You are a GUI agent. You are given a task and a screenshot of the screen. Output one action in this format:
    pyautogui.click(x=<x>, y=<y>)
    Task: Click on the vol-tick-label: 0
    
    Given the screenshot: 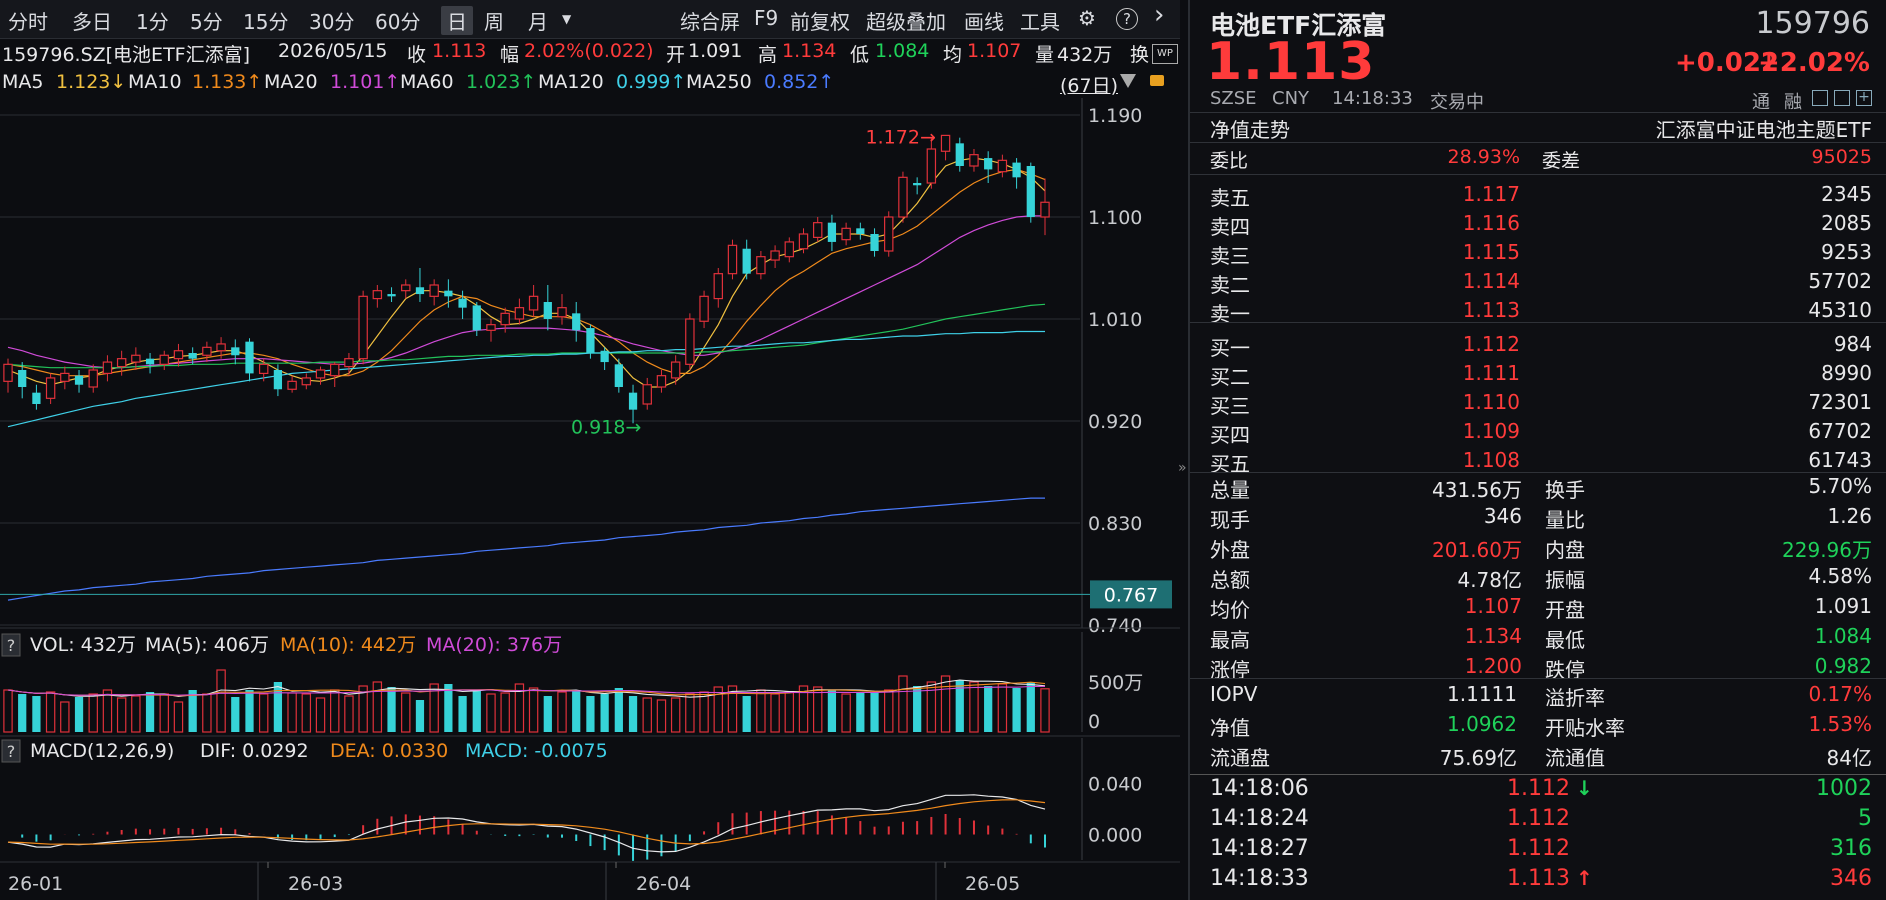 What is the action you would take?
    pyautogui.click(x=1094, y=722)
    